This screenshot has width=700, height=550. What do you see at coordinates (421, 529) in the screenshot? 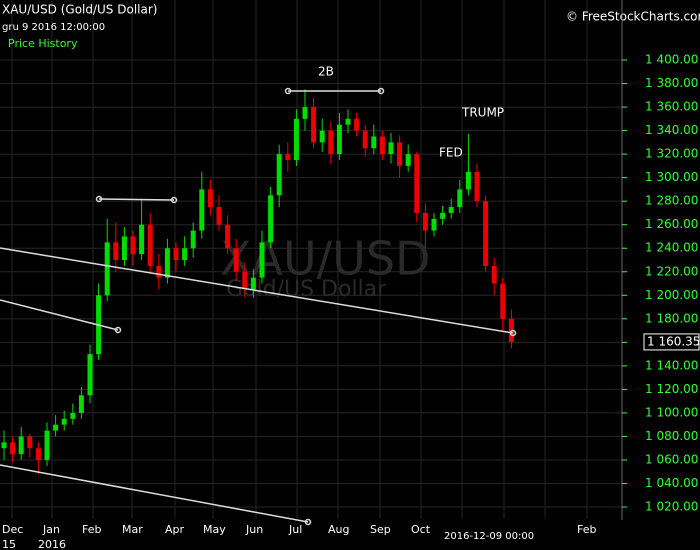
I see `x-tick-label: Oct` at bounding box center [421, 529].